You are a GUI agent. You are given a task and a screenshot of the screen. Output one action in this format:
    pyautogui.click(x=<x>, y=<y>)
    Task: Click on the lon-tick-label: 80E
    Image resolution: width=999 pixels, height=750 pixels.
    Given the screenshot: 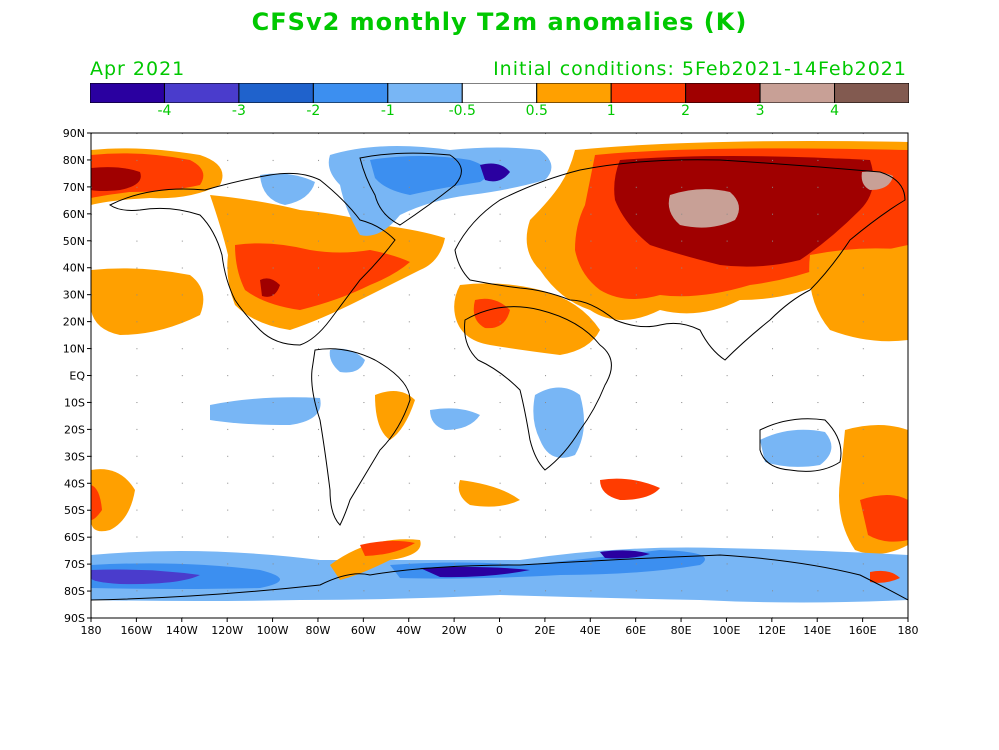 What is the action you would take?
    pyautogui.click(x=681, y=630)
    